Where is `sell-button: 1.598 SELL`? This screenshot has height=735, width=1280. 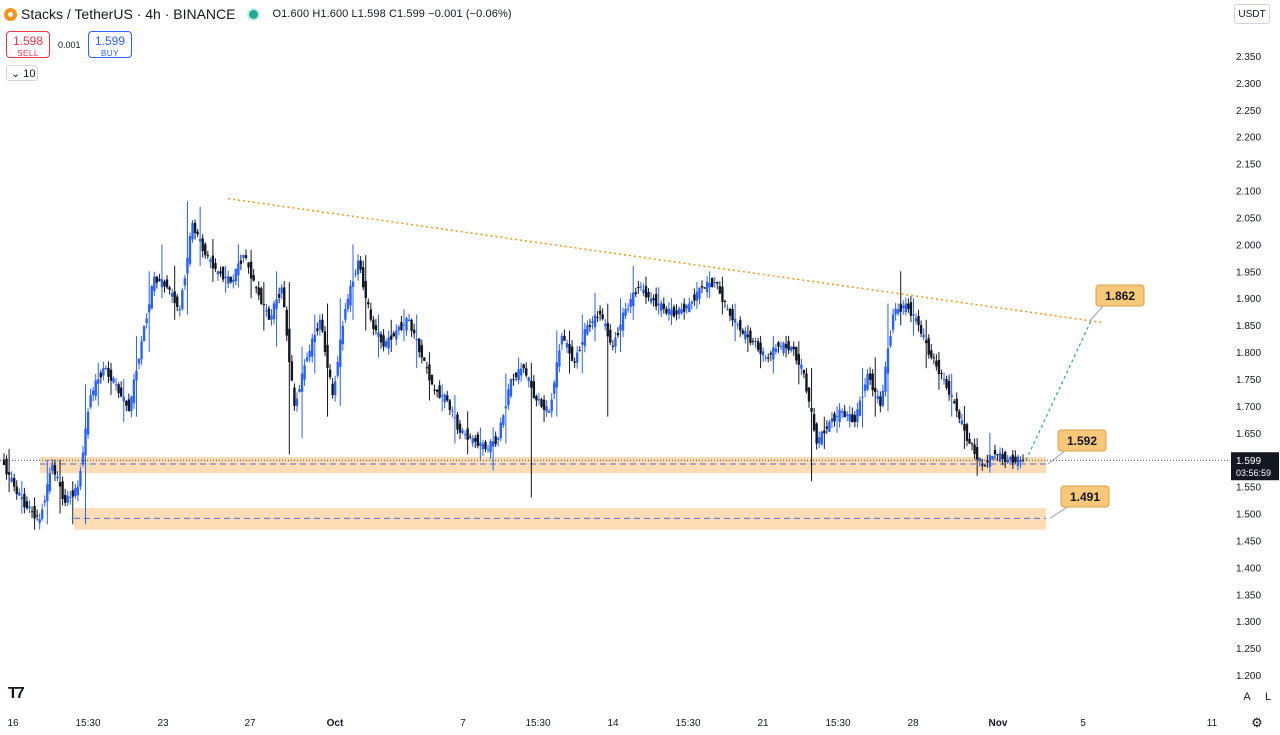
sell-button: 1.598 SELL is located at coordinates (28, 44).